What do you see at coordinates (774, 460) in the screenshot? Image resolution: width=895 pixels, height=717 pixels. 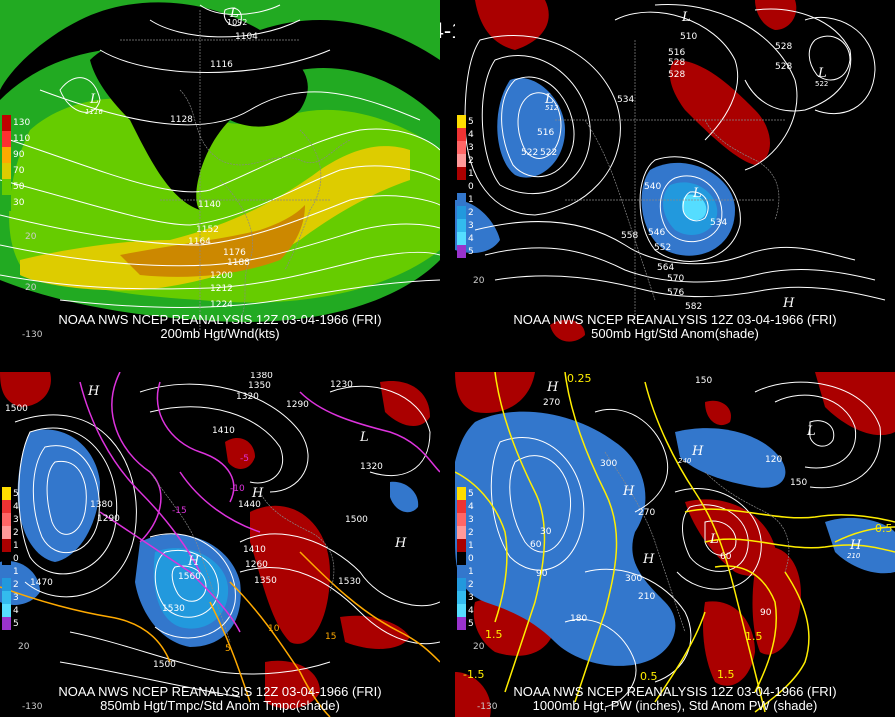 I see `contour-label: 120` at bounding box center [774, 460].